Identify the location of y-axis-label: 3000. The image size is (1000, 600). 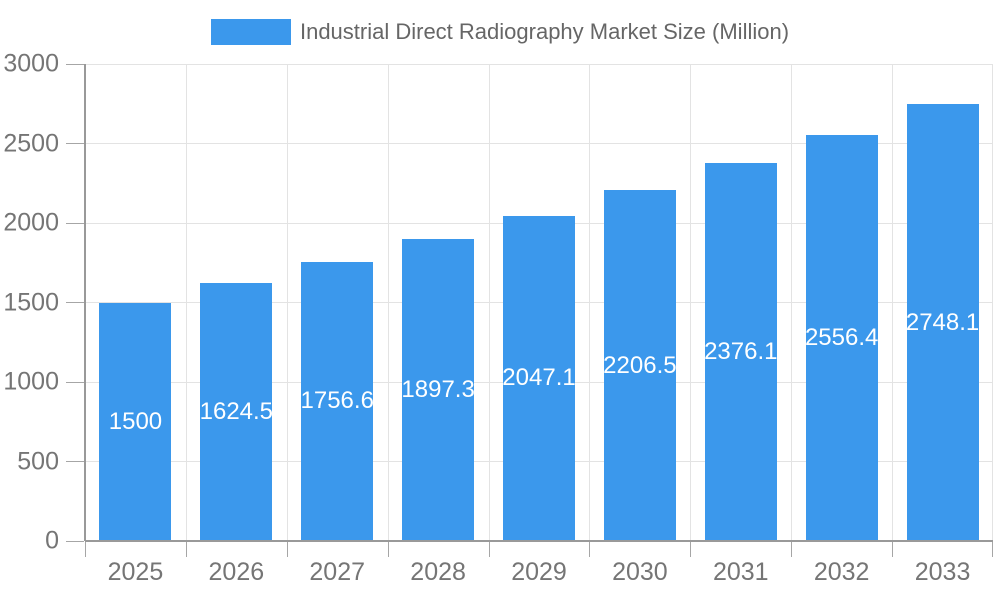
(31, 63).